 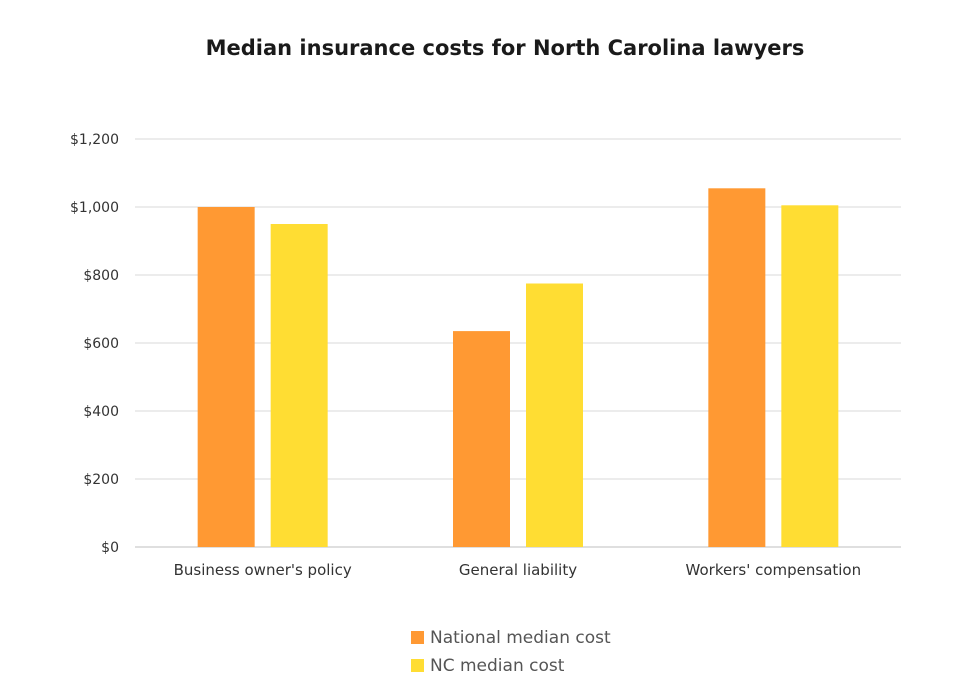 I want to click on legend-swatch-national, so click(x=417, y=637).